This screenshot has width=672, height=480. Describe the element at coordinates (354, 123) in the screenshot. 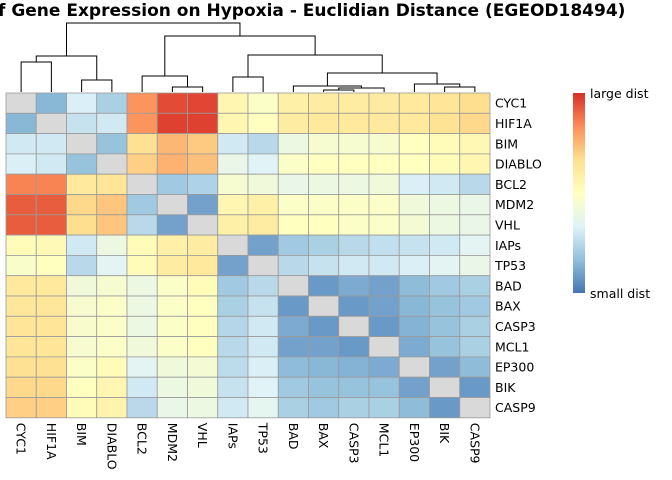

I see `heatmap-cell-HIF1A-CASP3` at that location.